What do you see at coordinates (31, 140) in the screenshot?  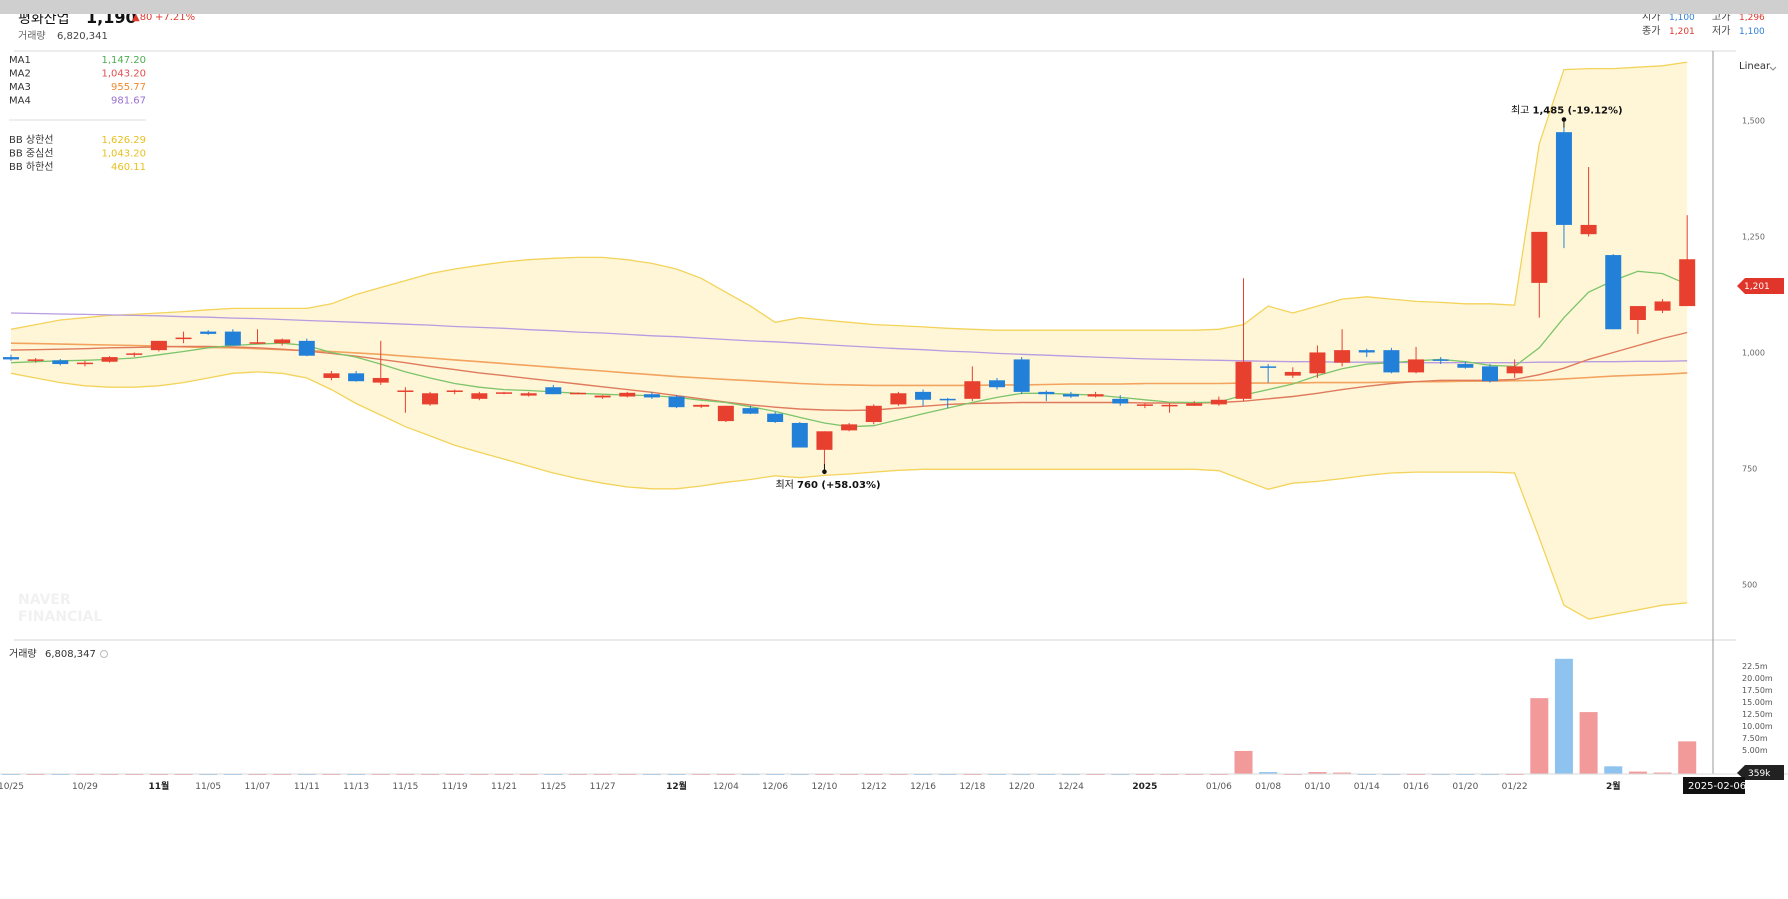 I see `legend-label: BB 상한선` at bounding box center [31, 140].